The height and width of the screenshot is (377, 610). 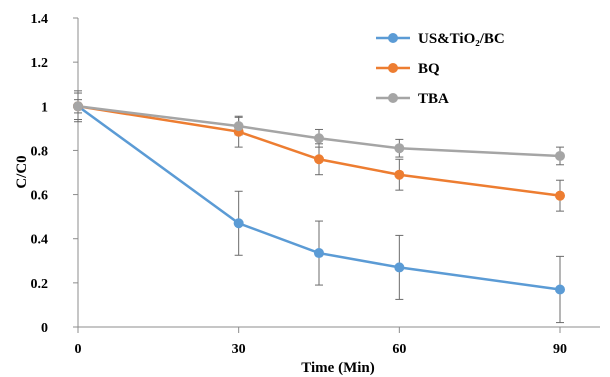 What do you see at coordinates (22, 171) in the screenshot?
I see `y-axis-title: C/C0` at bounding box center [22, 171].